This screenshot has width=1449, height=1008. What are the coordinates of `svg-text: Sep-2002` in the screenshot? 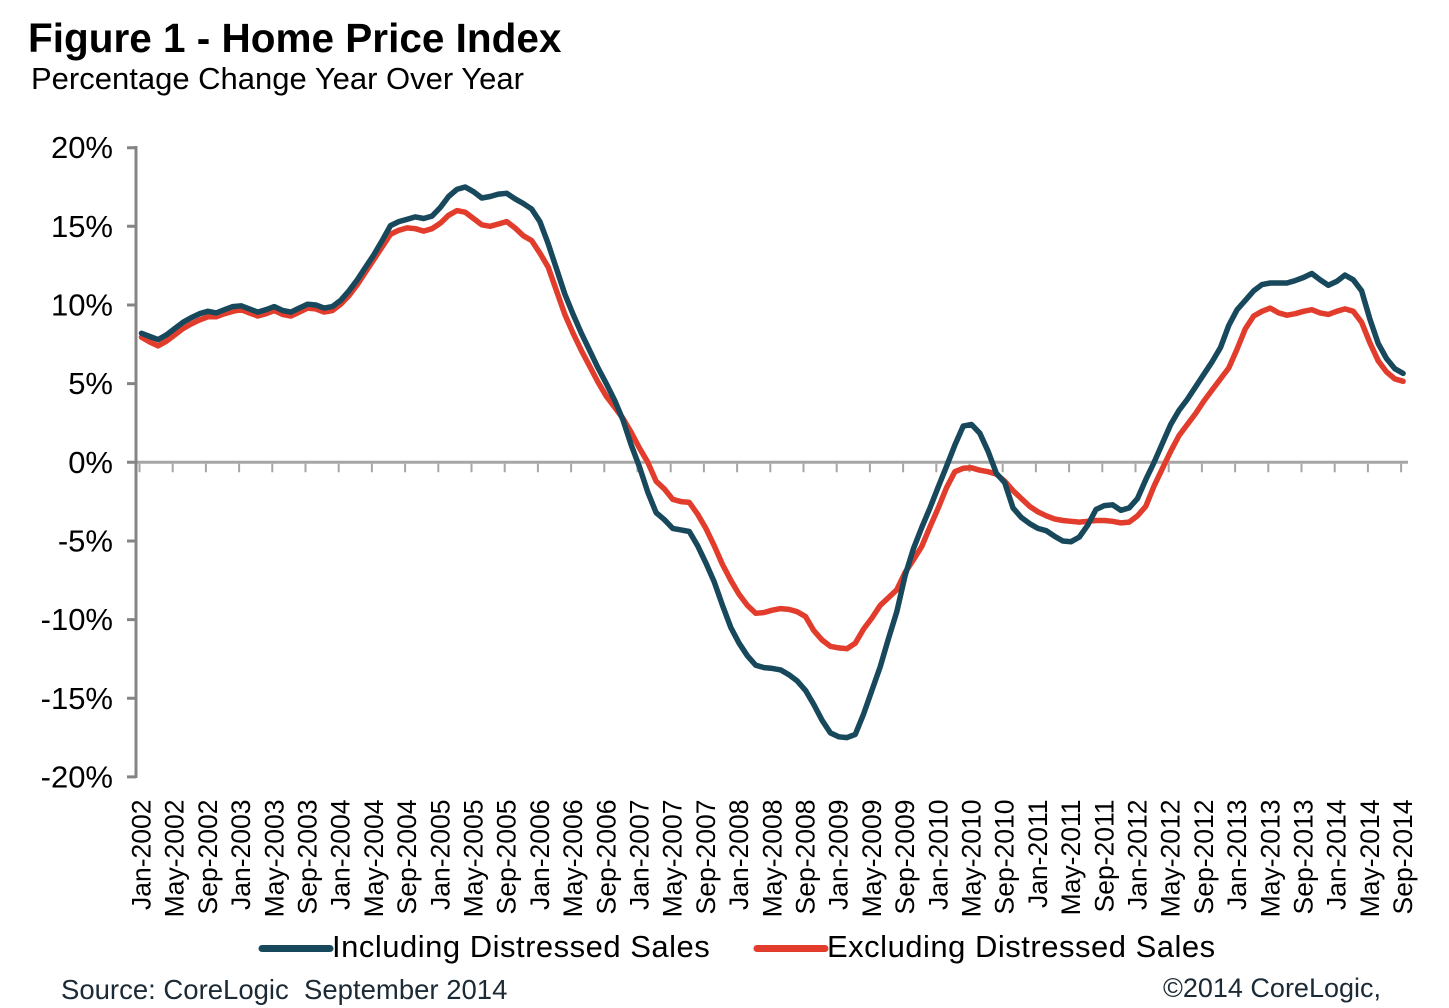 It's located at (208, 857).